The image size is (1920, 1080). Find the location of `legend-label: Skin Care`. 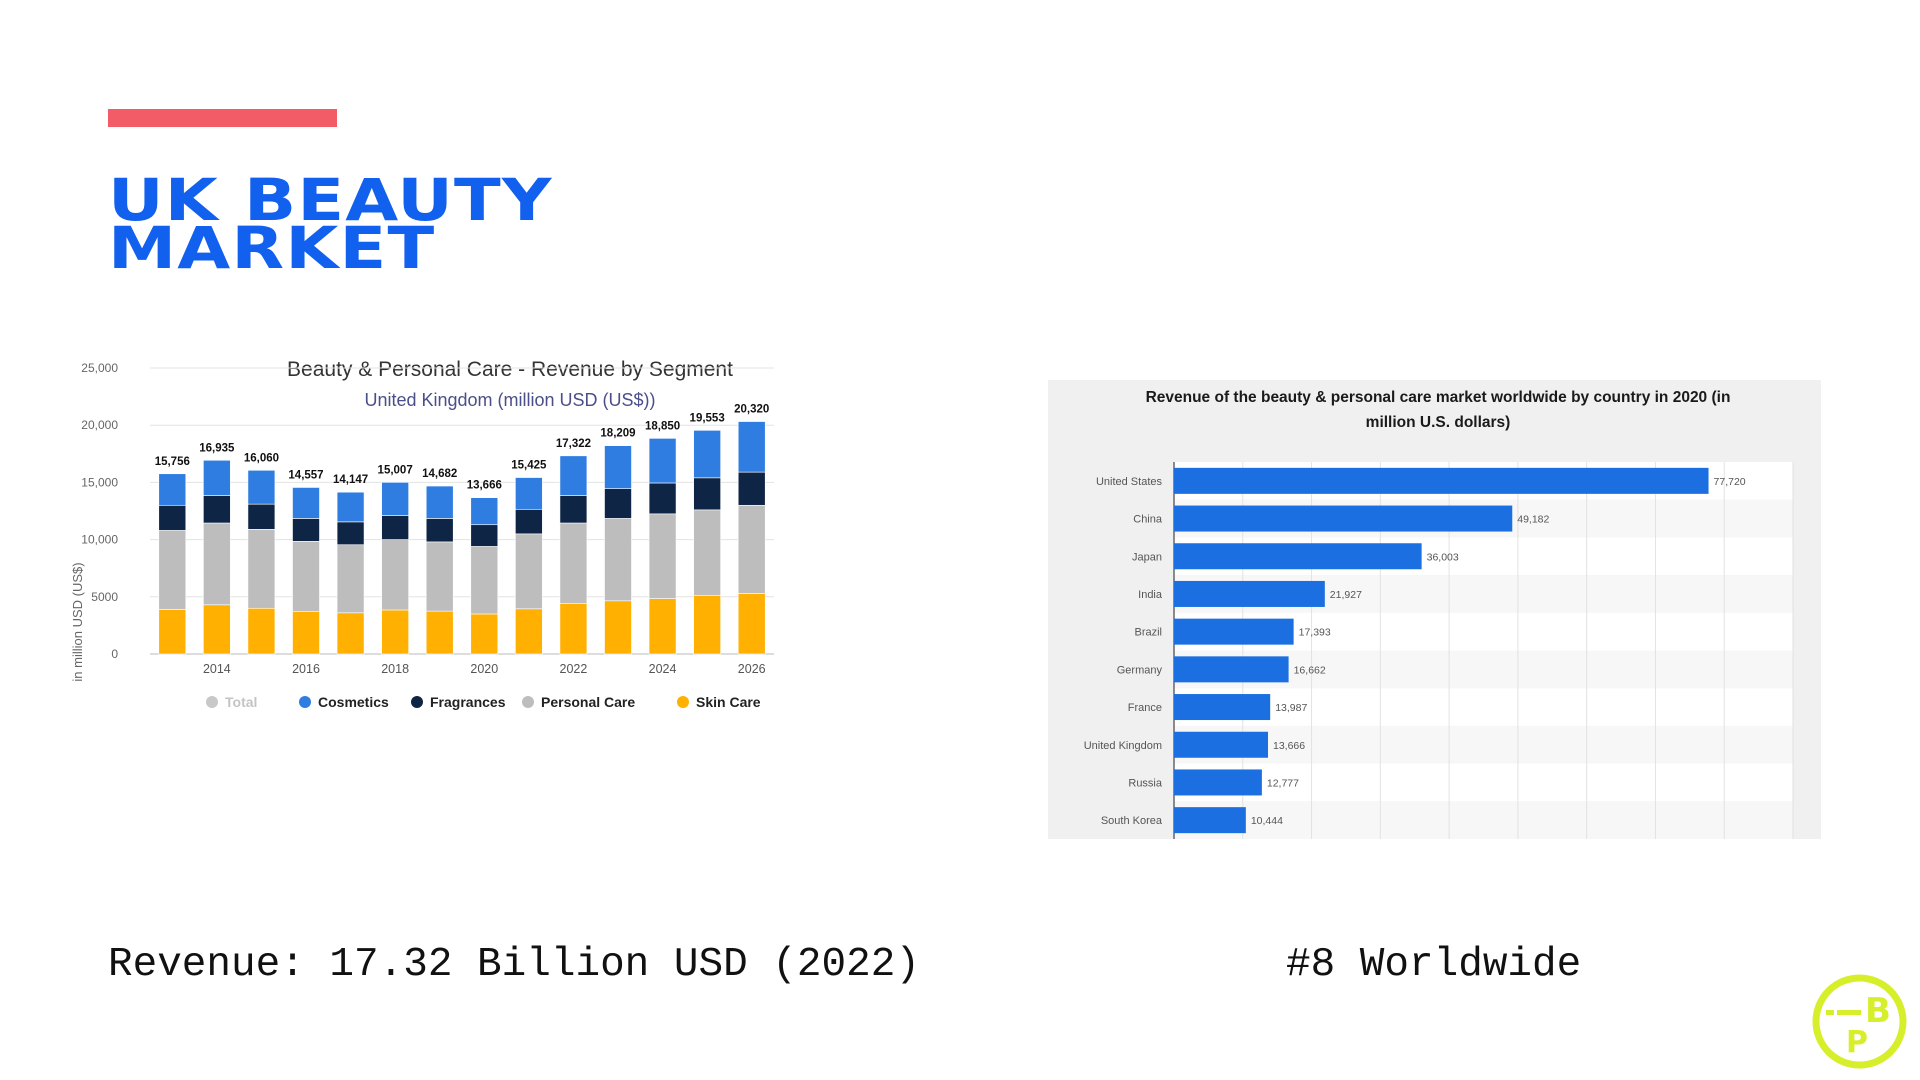

legend-label: Skin Care is located at coordinates (728, 702).